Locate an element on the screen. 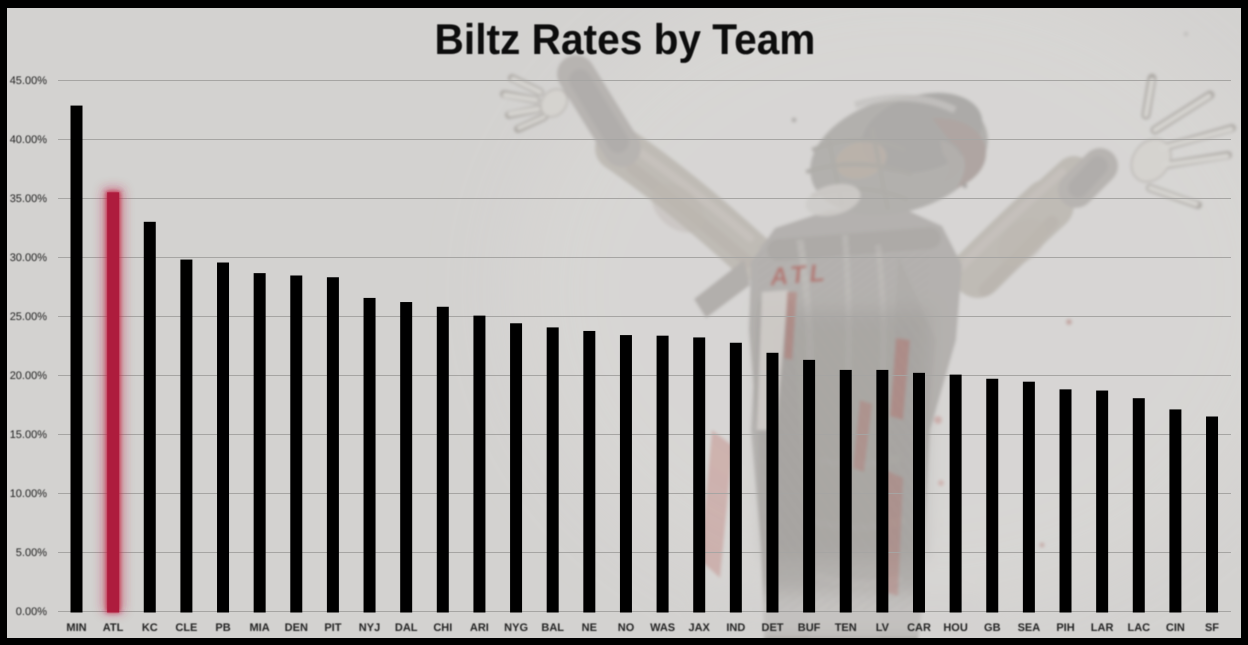 This screenshot has width=1248, height=645. svg-text: MIN is located at coordinates (76, 628).